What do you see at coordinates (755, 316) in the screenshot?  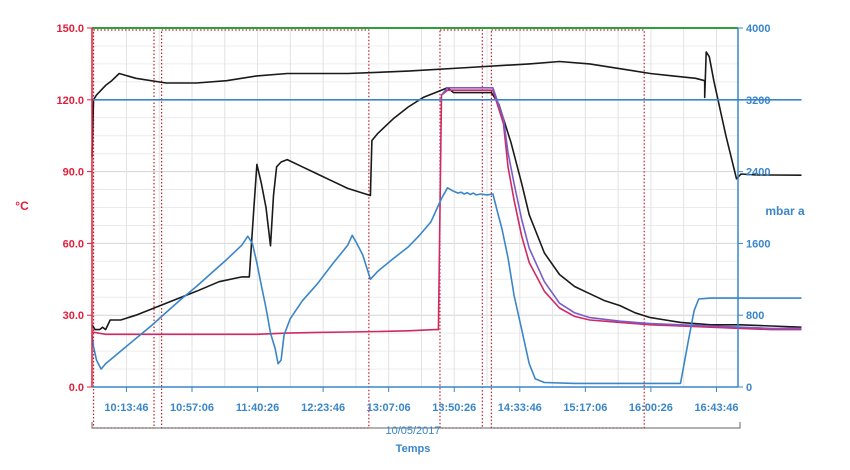 I see `y-right-tick-label: 800` at bounding box center [755, 316].